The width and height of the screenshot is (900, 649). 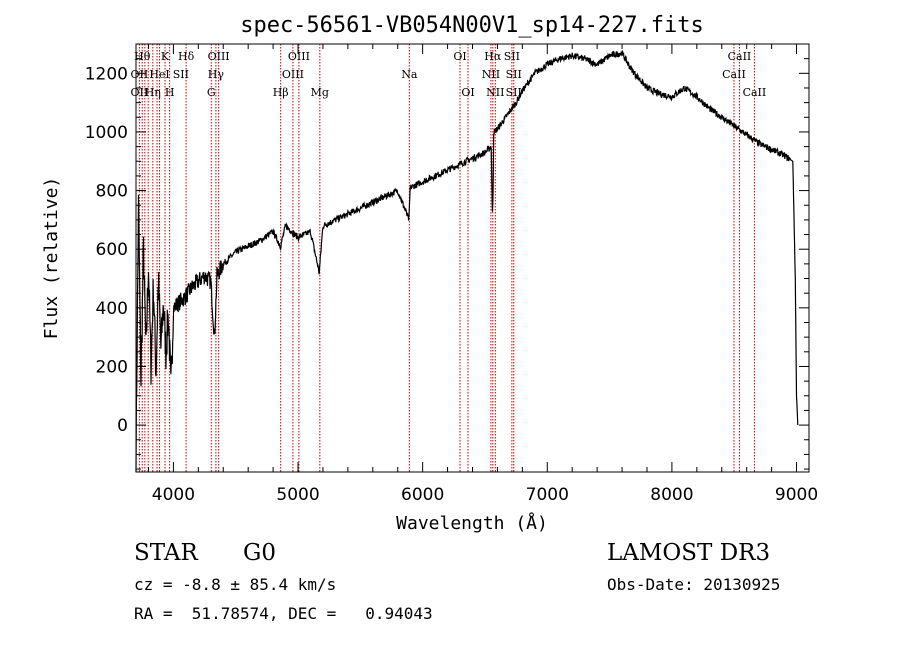 What do you see at coordinates (112, 309) in the screenshot?
I see `y-tick-label-400: 400` at bounding box center [112, 309].